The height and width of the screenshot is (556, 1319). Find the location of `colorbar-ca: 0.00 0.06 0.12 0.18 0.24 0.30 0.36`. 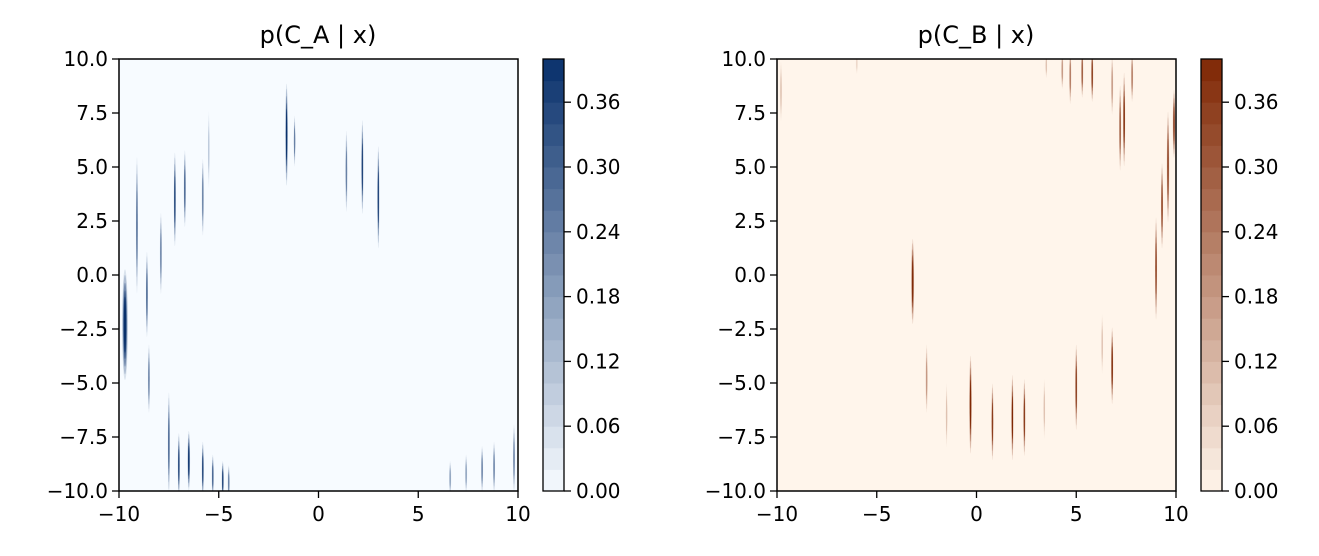

colorbar-ca: 0.00 0.06 0.12 0.18 0.24 0.30 0.36 is located at coordinates (581, 280).